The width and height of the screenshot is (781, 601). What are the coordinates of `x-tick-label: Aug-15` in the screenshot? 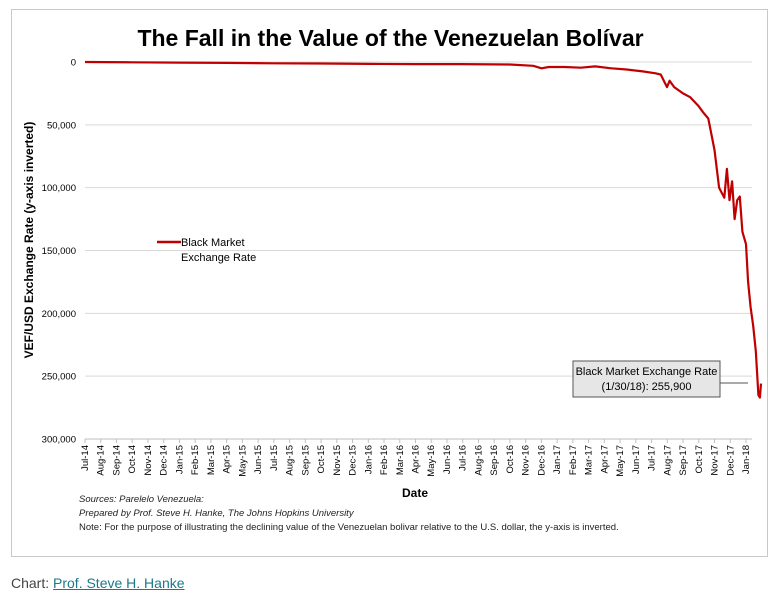 It's located at (290, 460).